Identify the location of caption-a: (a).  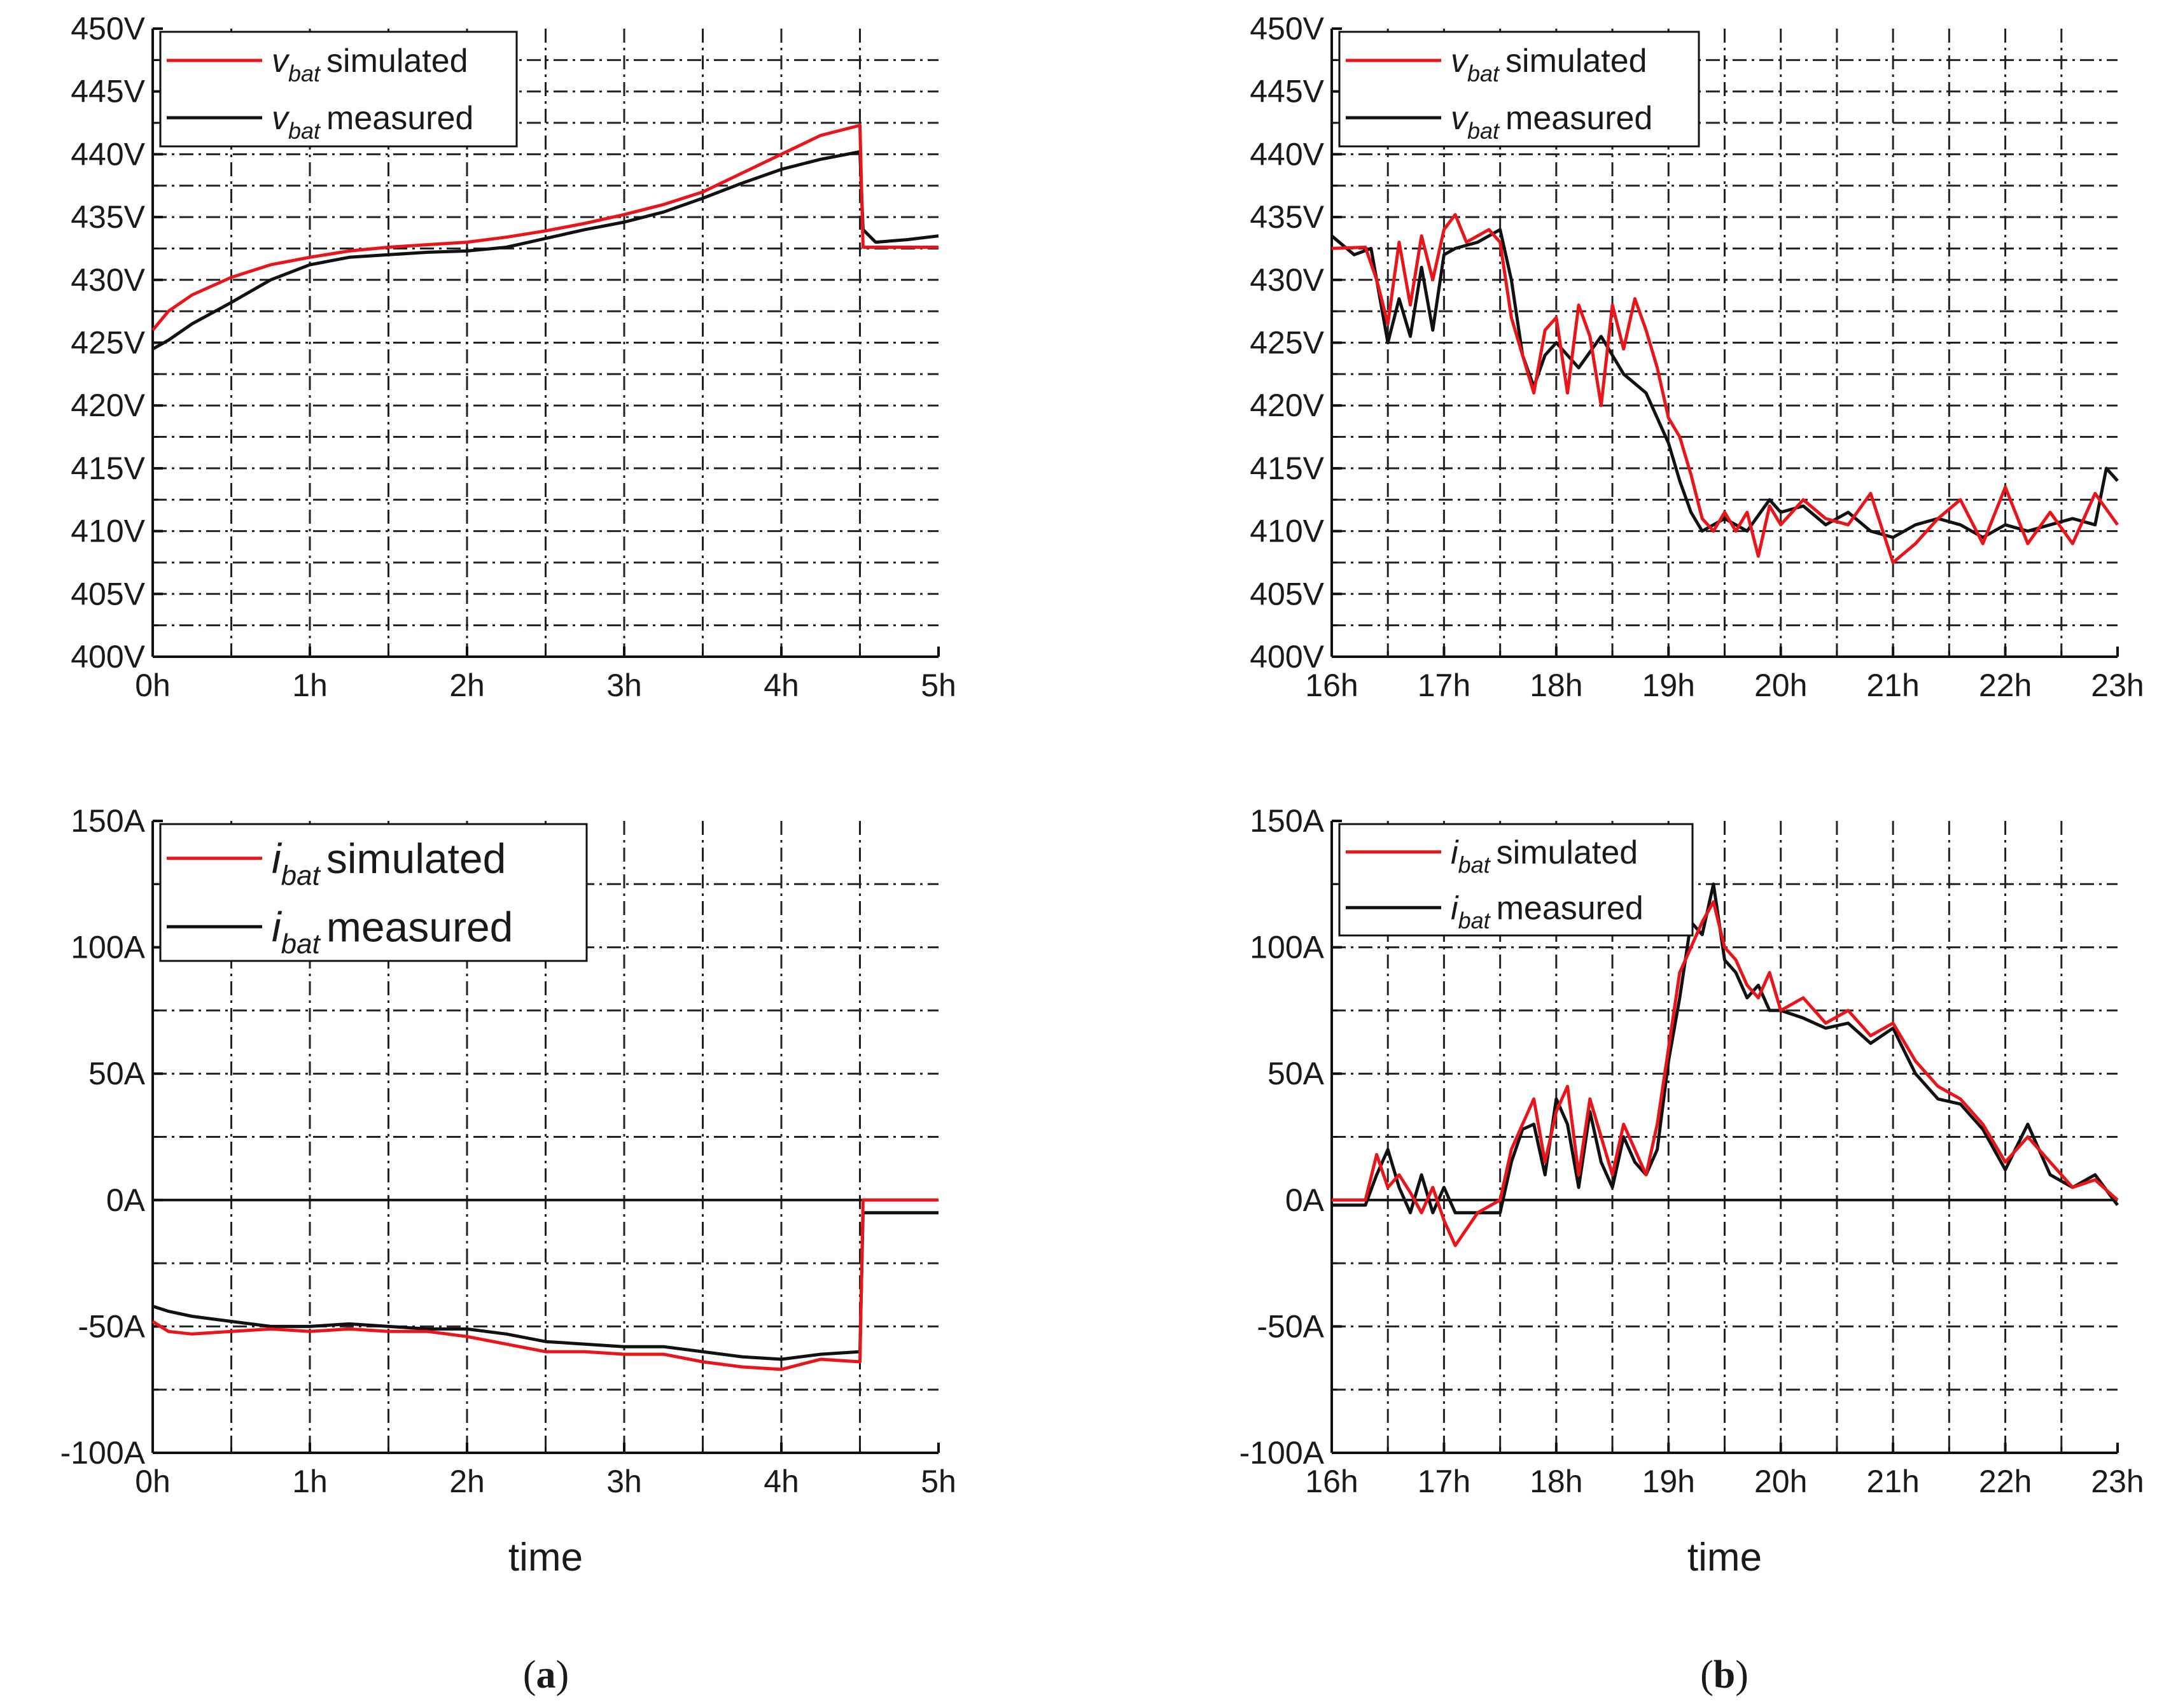
(546, 1675).